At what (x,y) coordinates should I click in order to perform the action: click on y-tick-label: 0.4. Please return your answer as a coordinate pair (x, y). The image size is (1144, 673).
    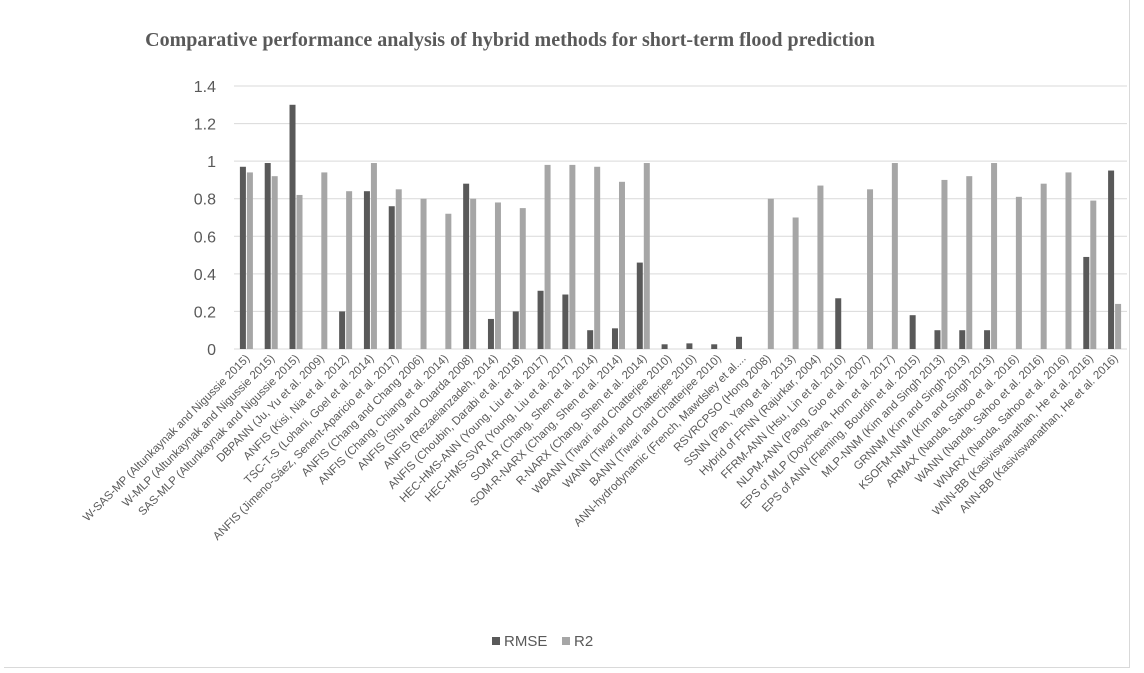
    Looking at the image, I should click on (205, 275).